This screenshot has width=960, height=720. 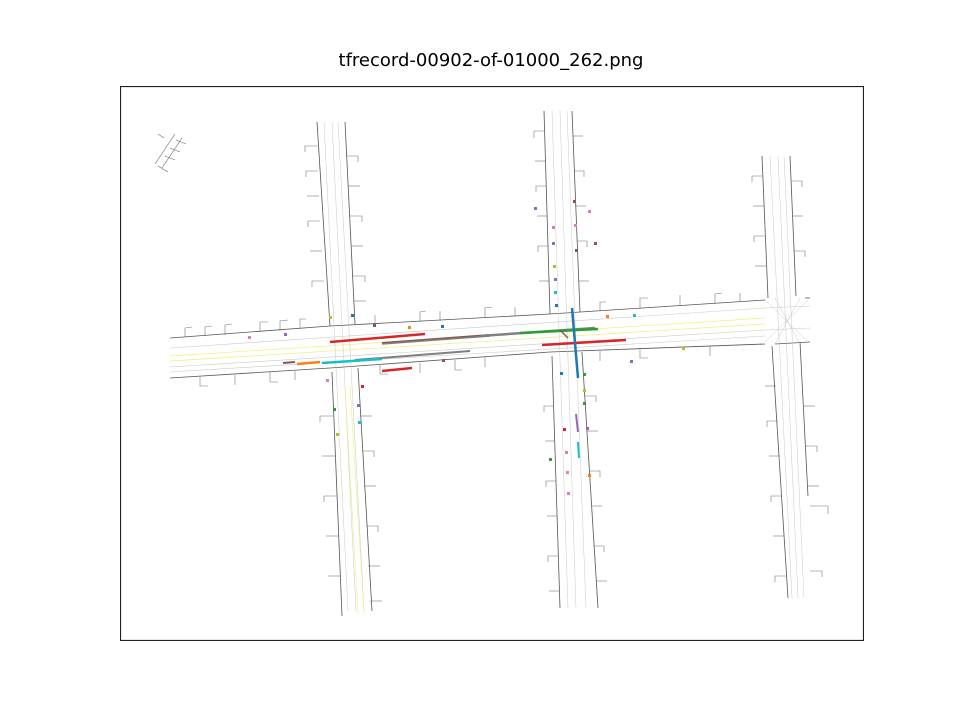 I want to click on center-vertical-road, so click(x=570, y=359).